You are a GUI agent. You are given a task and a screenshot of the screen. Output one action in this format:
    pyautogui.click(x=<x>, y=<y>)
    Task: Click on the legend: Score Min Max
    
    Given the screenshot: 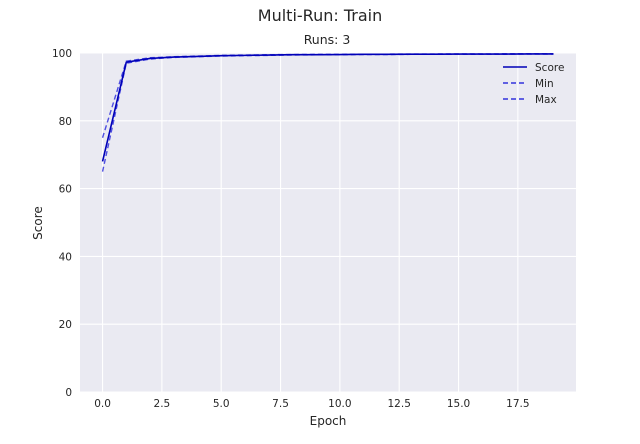 What is the action you would take?
    pyautogui.click(x=533, y=84)
    